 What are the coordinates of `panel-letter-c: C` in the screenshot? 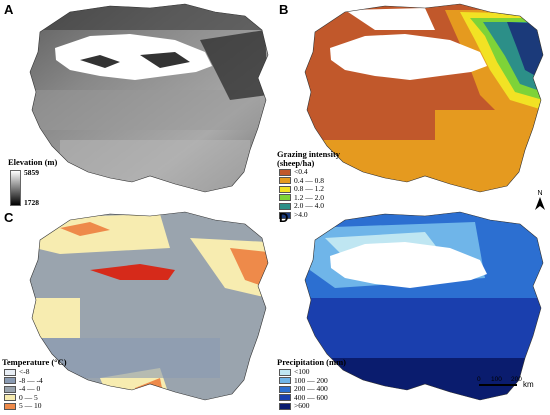 It's located at (9, 217).